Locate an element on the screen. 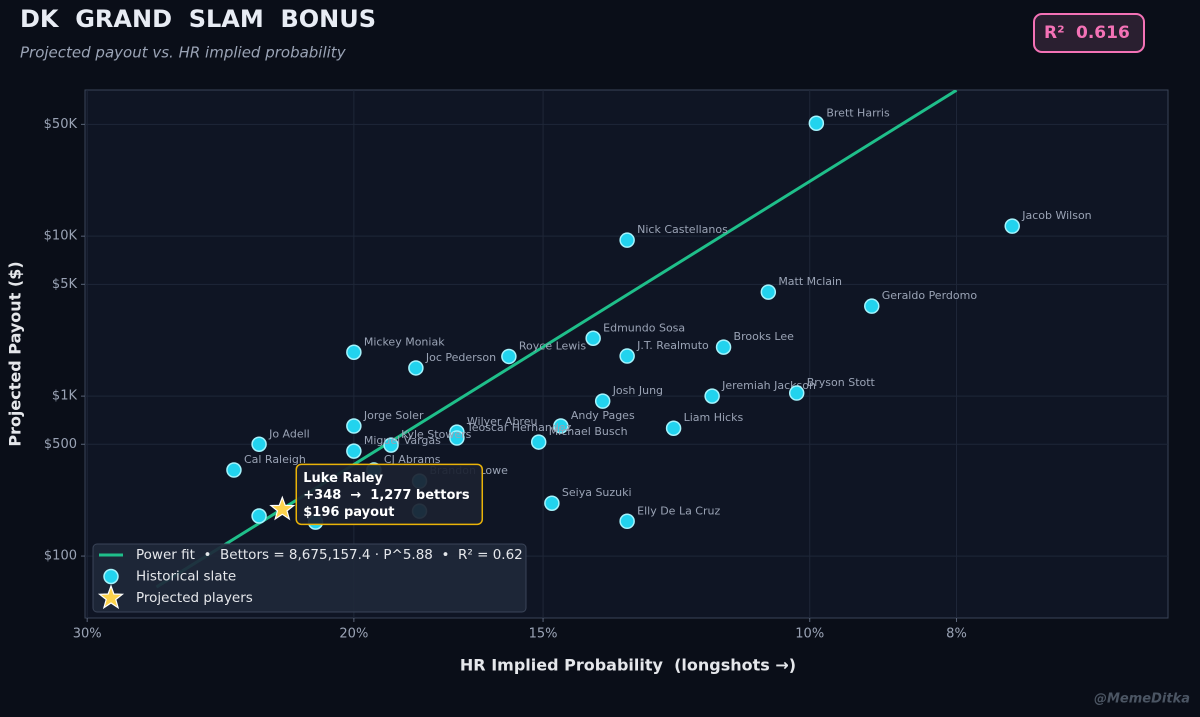  point-label: CJ Abrams is located at coordinates (412, 459).